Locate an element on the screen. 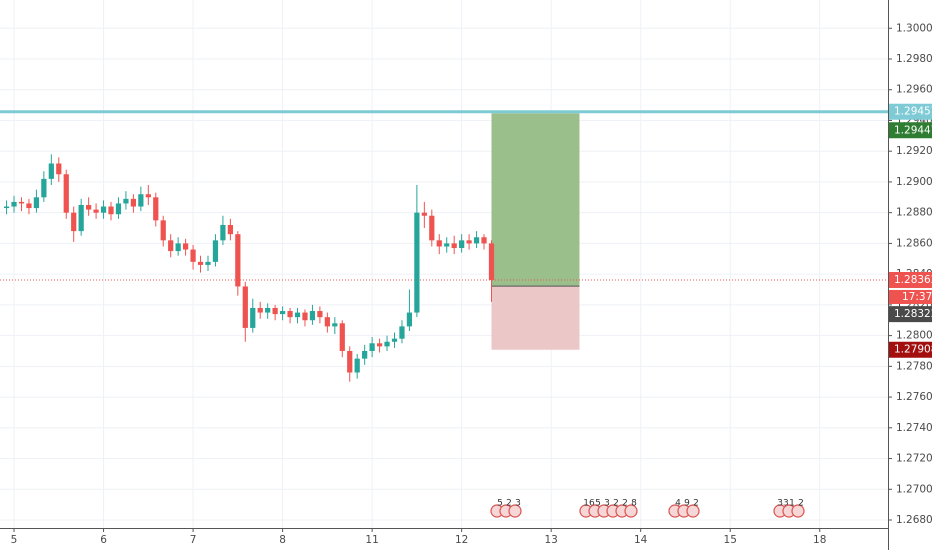  x-tick-label: 14 is located at coordinates (641, 540).